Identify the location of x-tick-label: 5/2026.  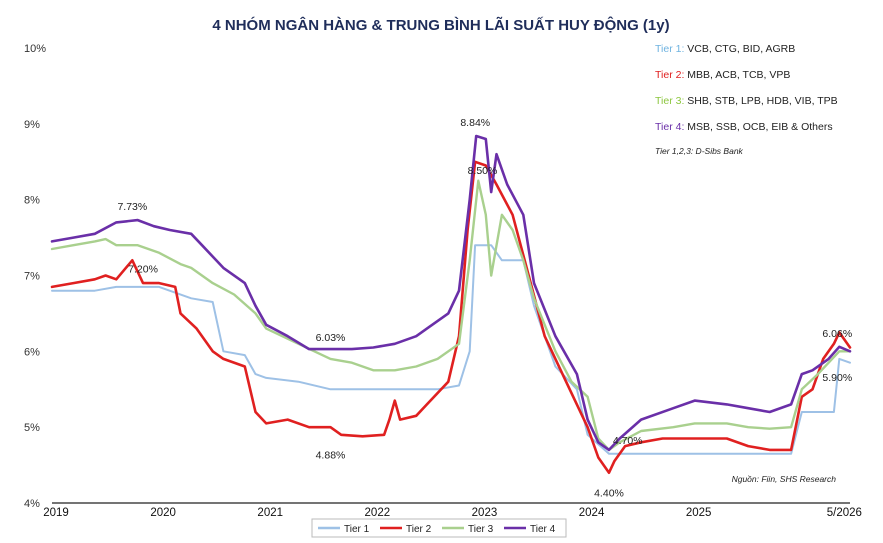
(844, 513).